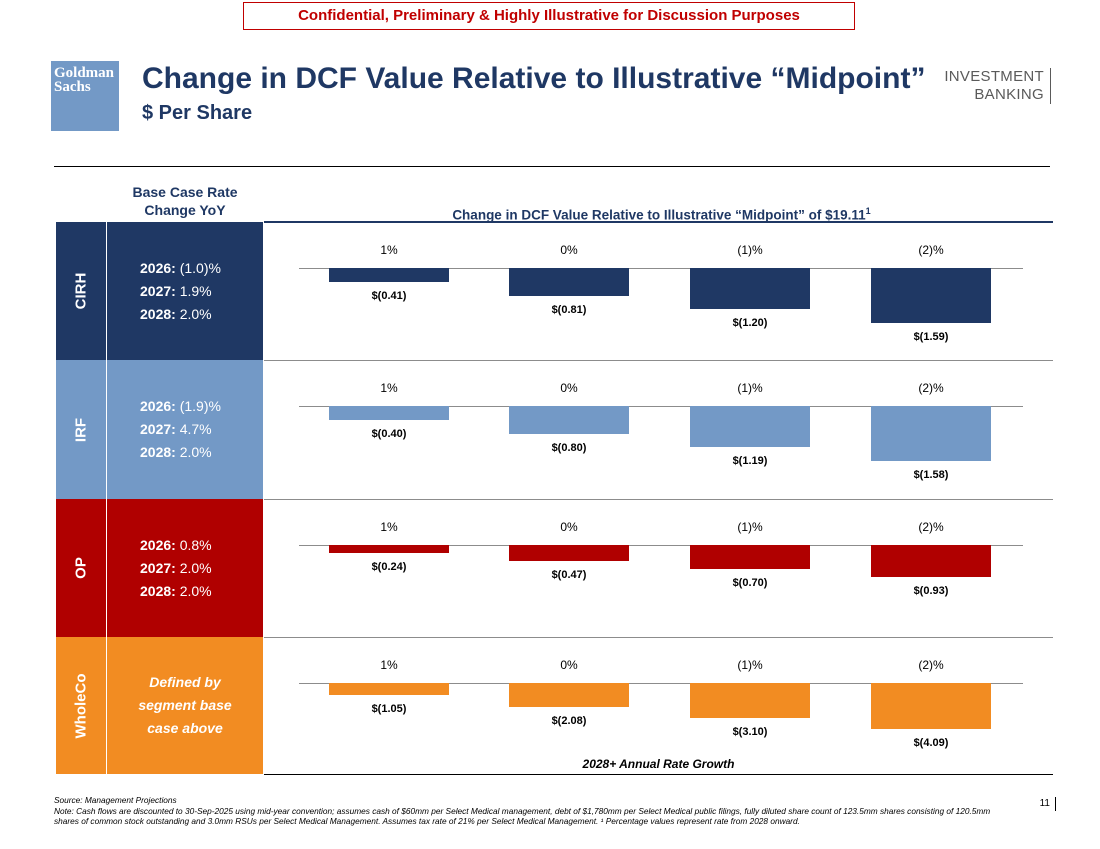 The height and width of the screenshot is (849, 1100). Describe the element at coordinates (931, 336) in the screenshot. I see `value-label: $(1.59)` at that location.